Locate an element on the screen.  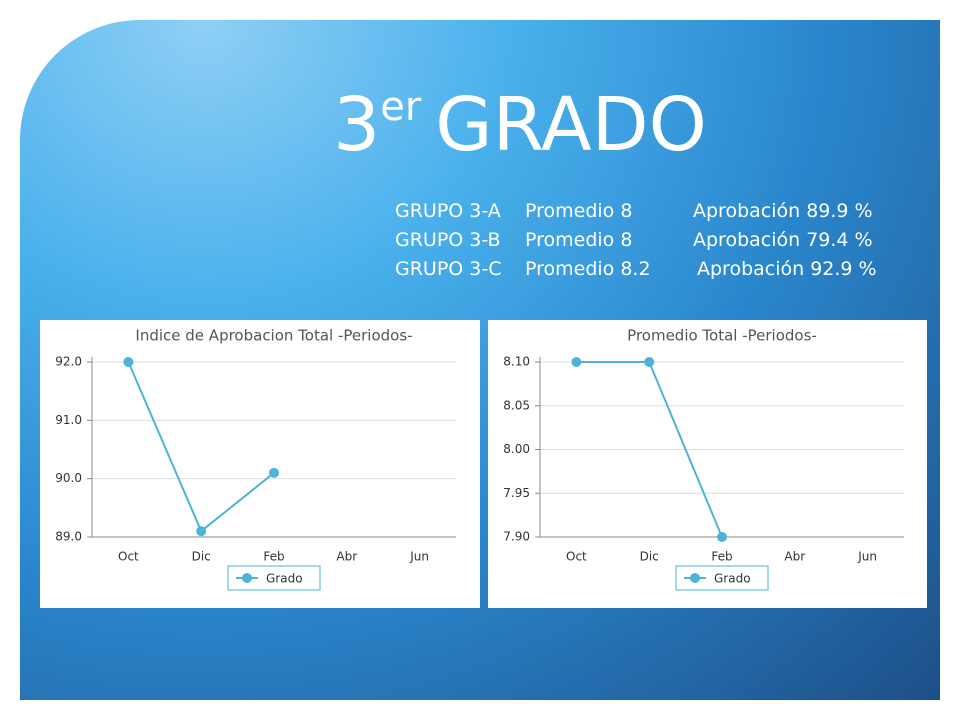
y-tick-label: 91.0 is located at coordinates (68, 420).